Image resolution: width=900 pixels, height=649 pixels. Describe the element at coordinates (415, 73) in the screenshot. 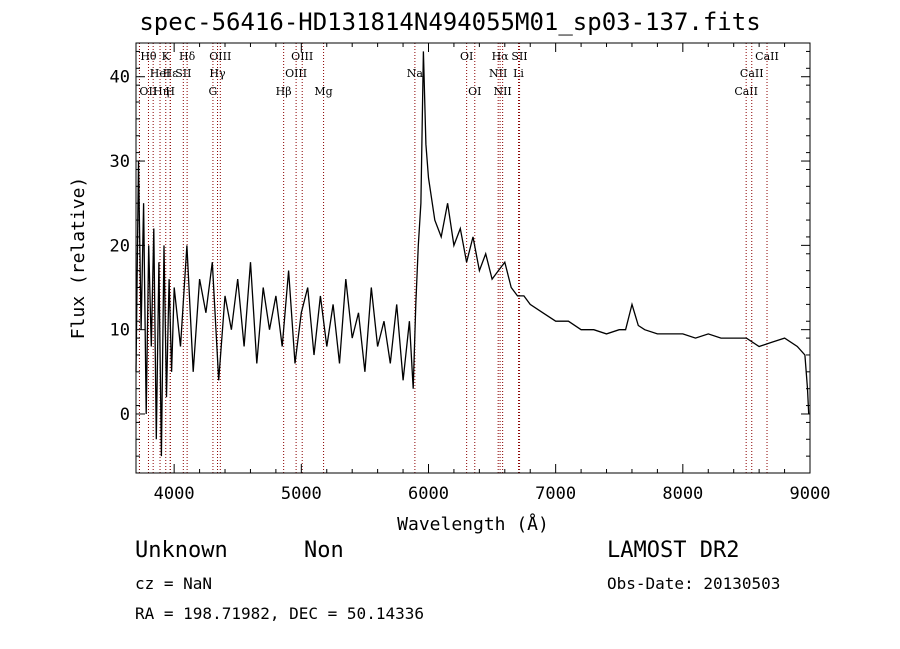

I see `spectral-line-label: Na` at that location.